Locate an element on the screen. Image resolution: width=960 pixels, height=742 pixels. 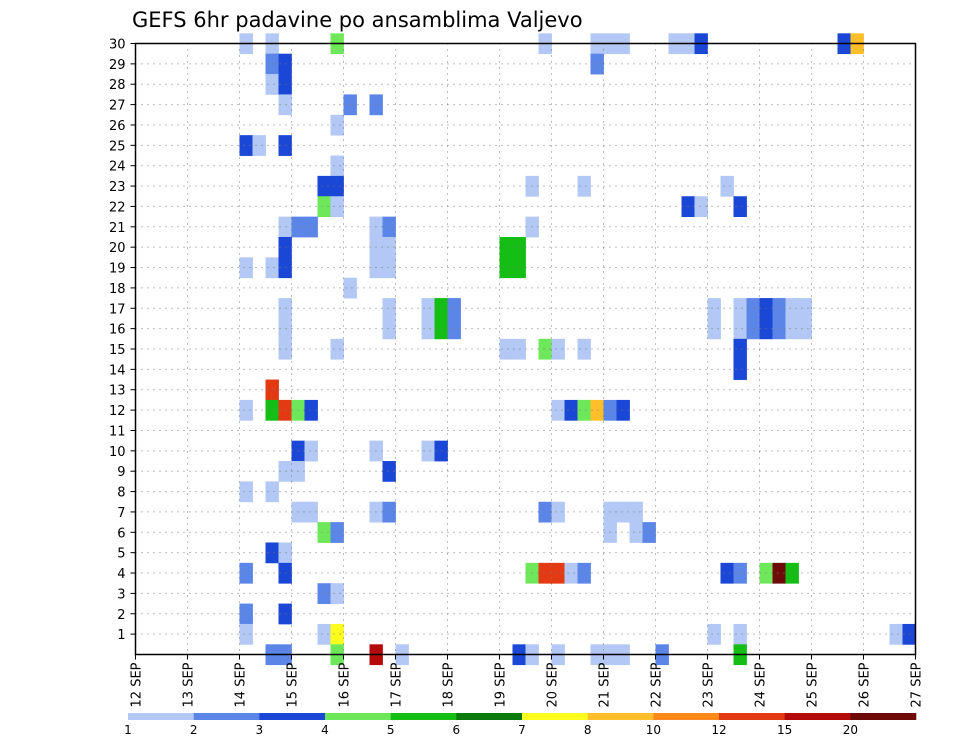
legend-label: 4 is located at coordinates (325, 730).